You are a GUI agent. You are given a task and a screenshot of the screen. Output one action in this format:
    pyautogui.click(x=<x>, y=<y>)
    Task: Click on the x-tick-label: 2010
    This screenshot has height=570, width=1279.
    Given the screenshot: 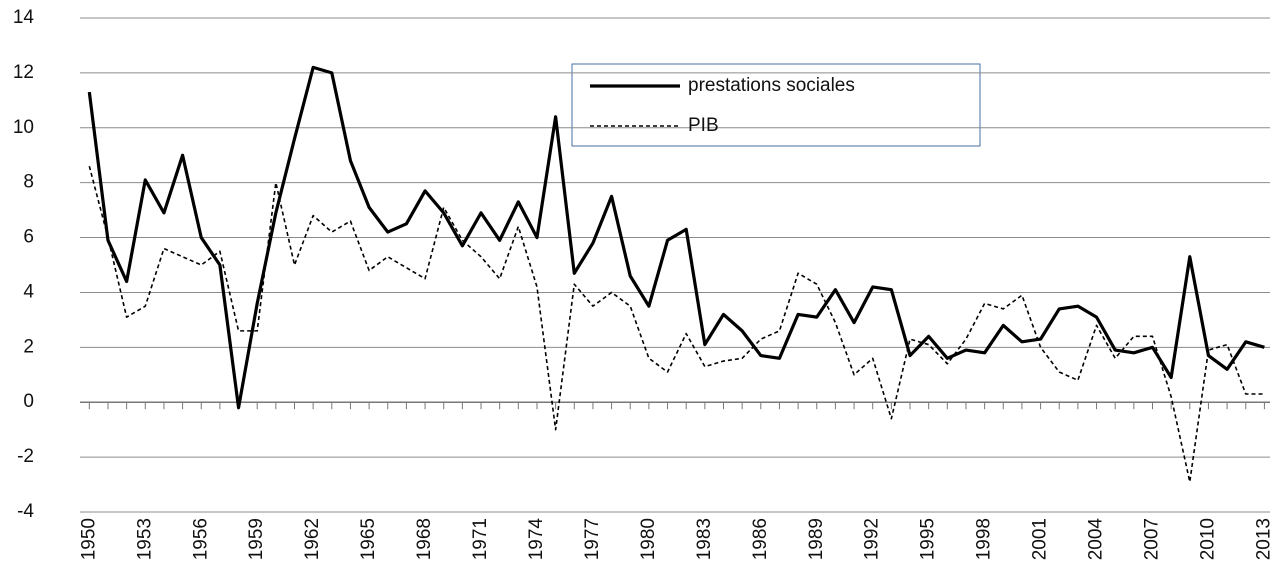 What is the action you would take?
    pyautogui.click(x=1207, y=539)
    